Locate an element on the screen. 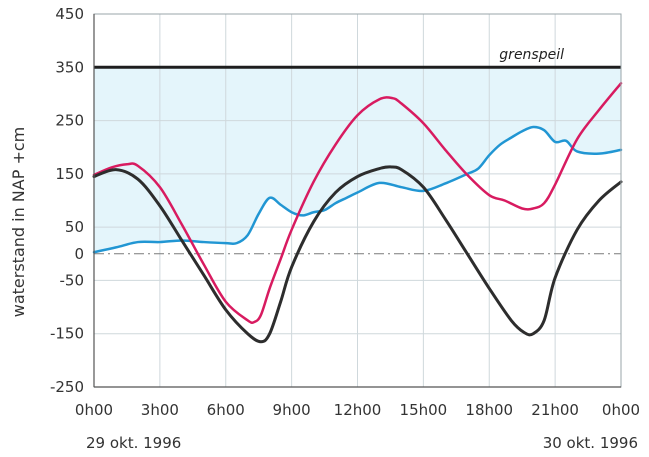  y-tick-label: 50 is located at coordinates (74, 227).